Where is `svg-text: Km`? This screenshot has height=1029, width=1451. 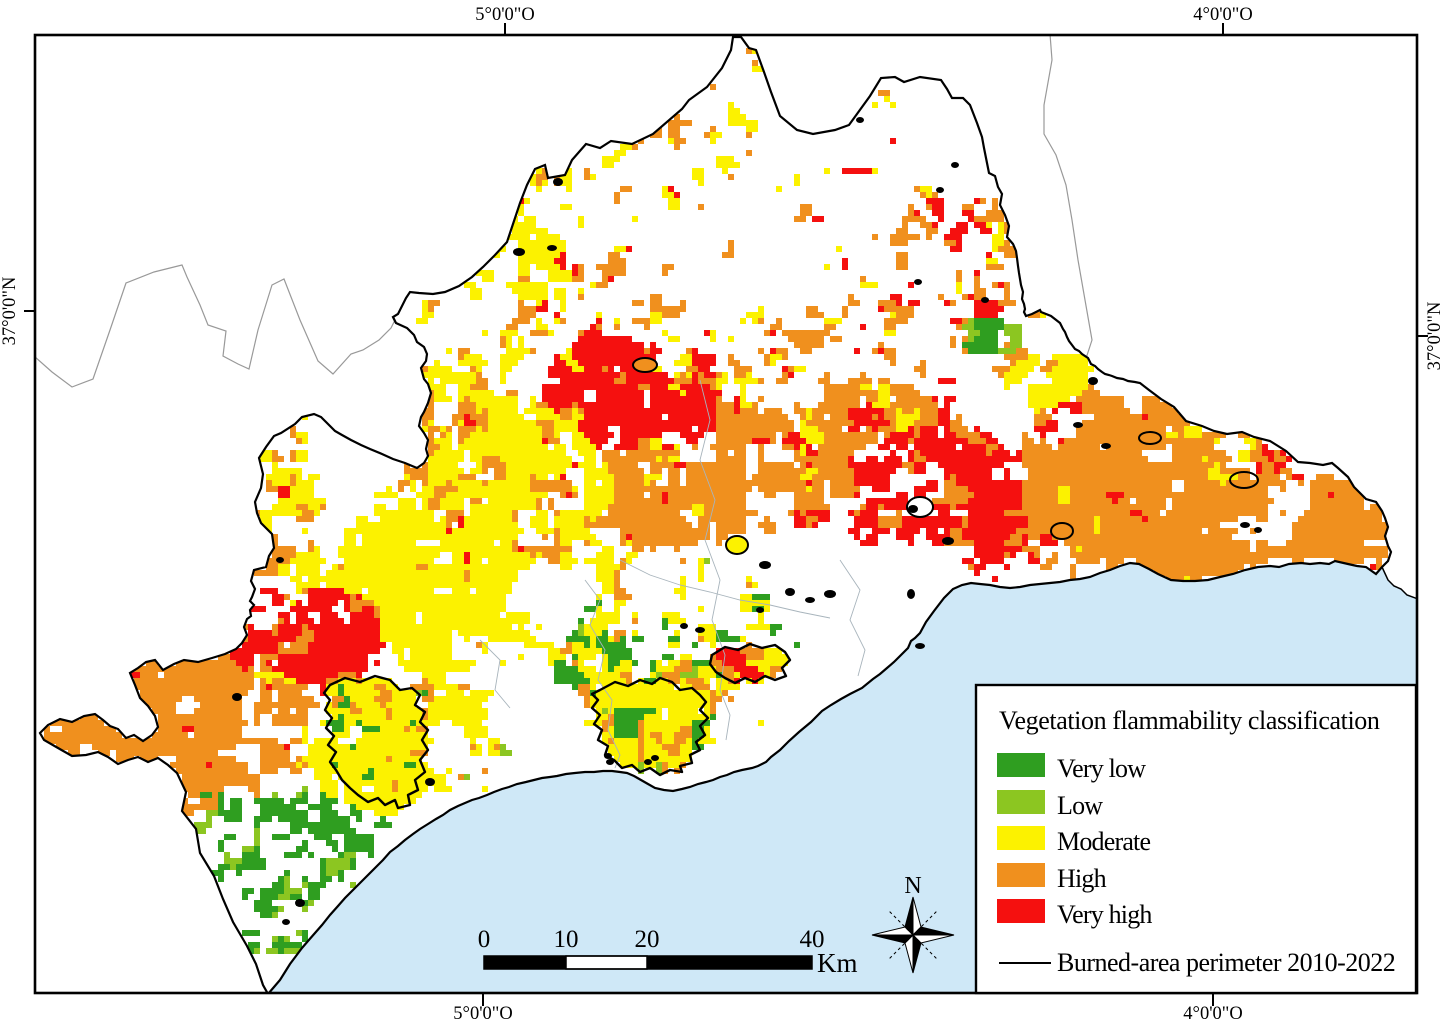 svg-text: Km is located at coordinates (837, 963).